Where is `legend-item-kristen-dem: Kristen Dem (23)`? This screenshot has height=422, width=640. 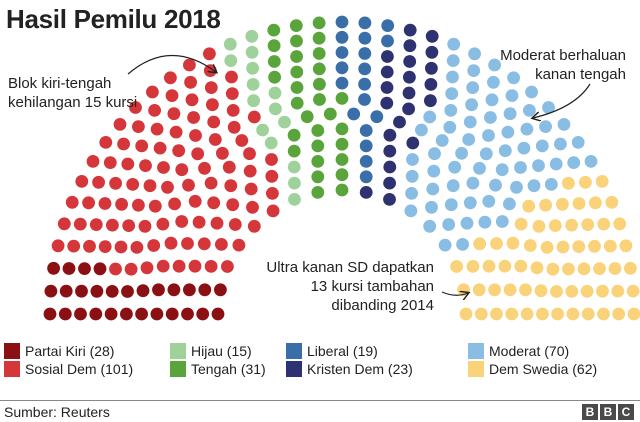 legend-item-kristen-dem: Kristen Dem (23) is located at coordinates (349, 369).